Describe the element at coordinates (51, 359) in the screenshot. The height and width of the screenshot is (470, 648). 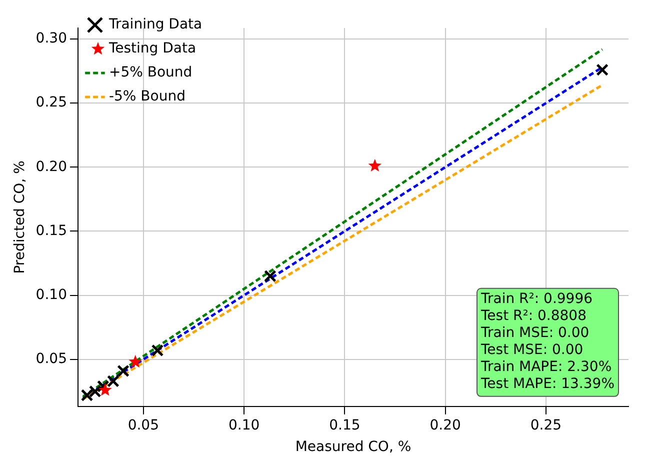
I see `y-tick-label: 0.05` at that location.